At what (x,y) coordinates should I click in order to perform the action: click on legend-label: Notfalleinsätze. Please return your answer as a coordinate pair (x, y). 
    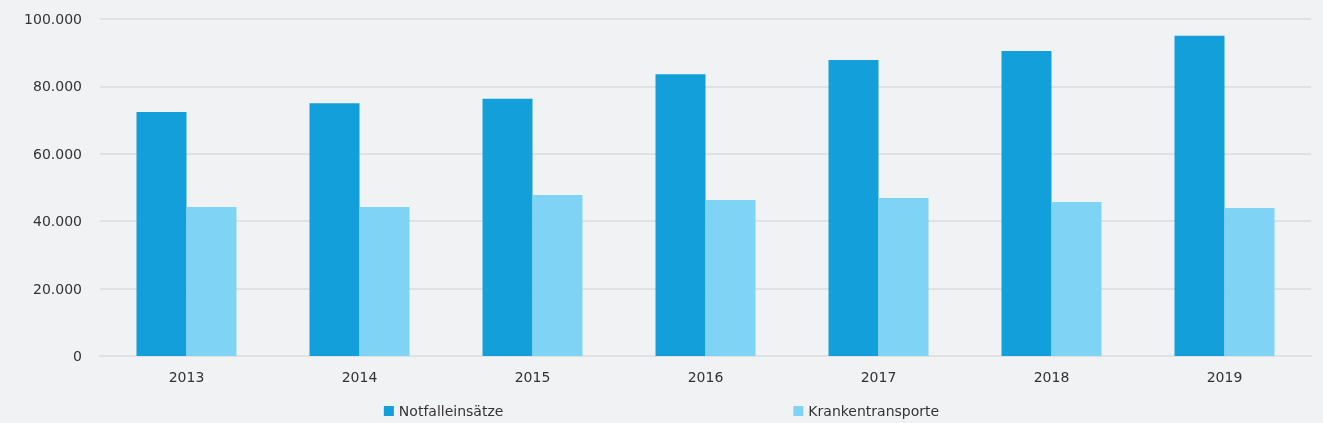
    Looking at the image, I should click on (451, 411).